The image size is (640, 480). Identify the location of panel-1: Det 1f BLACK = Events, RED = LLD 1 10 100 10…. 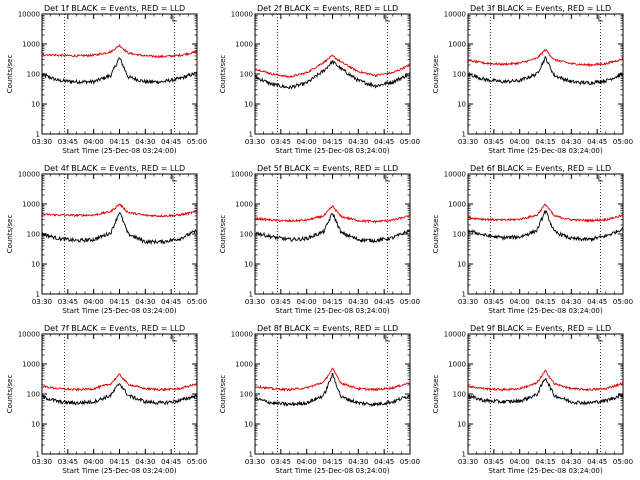
(106, 79).